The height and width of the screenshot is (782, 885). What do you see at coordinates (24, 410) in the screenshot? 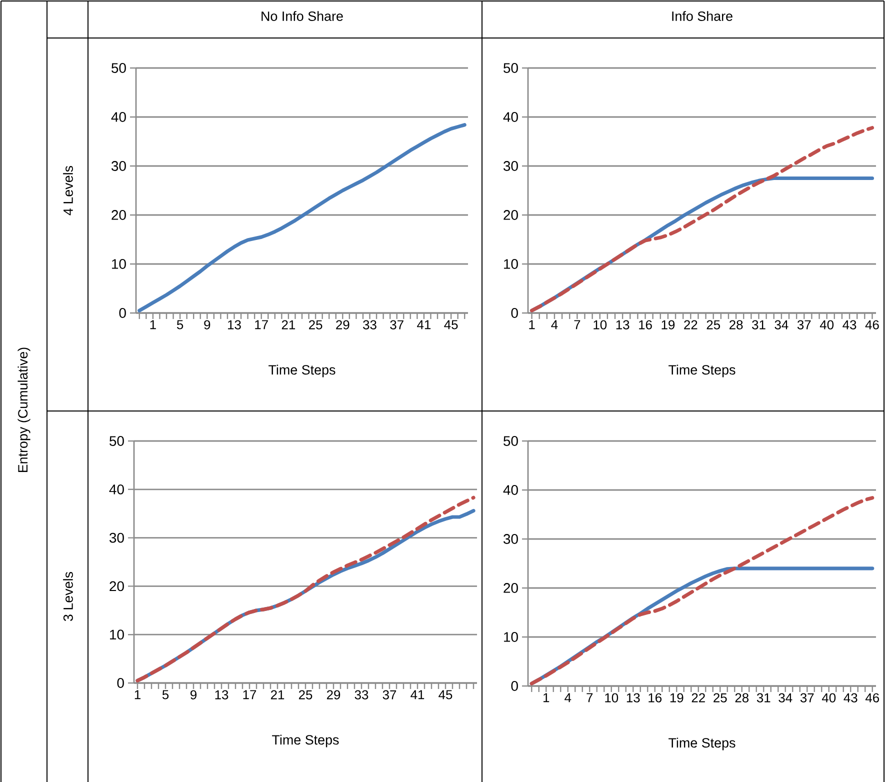
I see `text: Entropy (Cumulative)` at bounding box center [24, 410].